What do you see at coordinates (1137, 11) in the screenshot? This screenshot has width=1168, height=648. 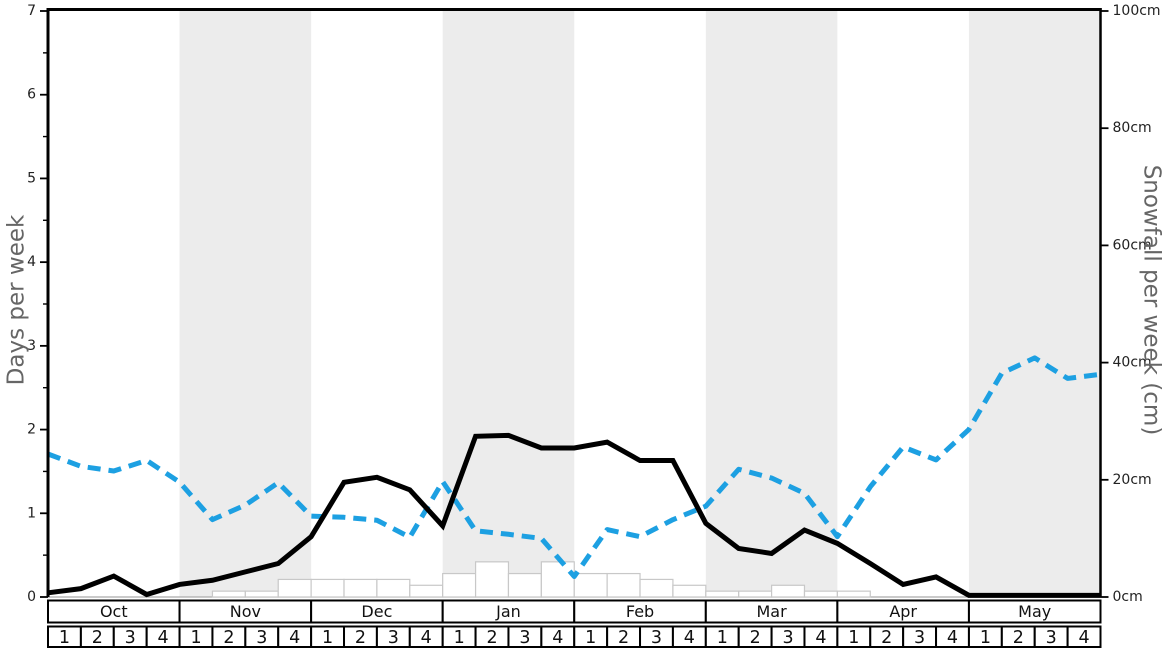 I see `y-right-tick-label: 100cm` at bounding box center [1137, 11].